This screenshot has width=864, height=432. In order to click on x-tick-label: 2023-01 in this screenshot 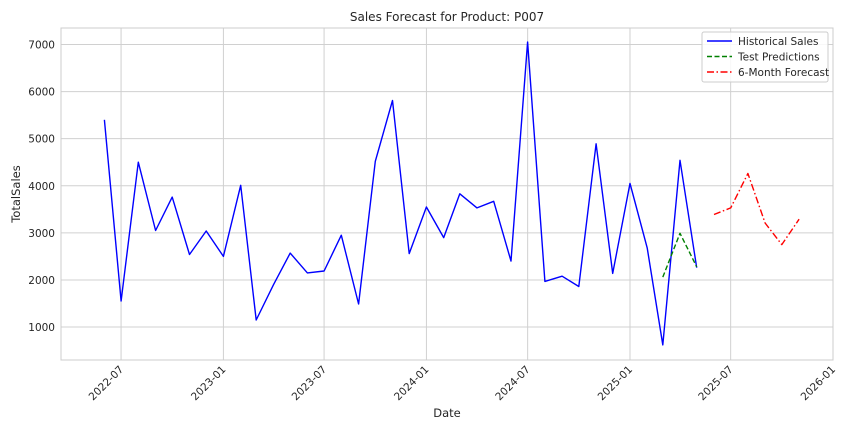, I will do `click(209, 384)`.